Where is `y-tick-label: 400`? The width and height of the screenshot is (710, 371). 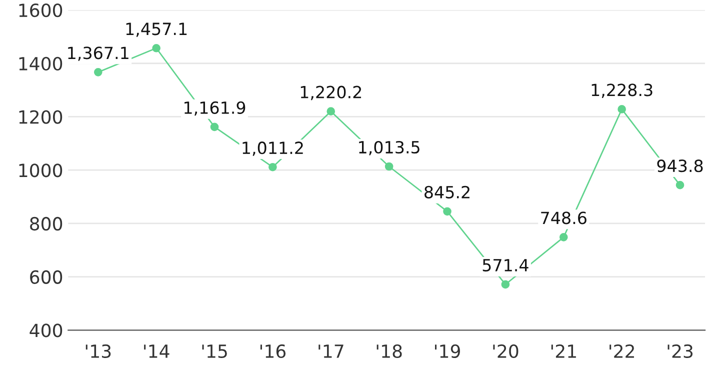 y-tick-label: 400 is located at coordinates (46, 331).